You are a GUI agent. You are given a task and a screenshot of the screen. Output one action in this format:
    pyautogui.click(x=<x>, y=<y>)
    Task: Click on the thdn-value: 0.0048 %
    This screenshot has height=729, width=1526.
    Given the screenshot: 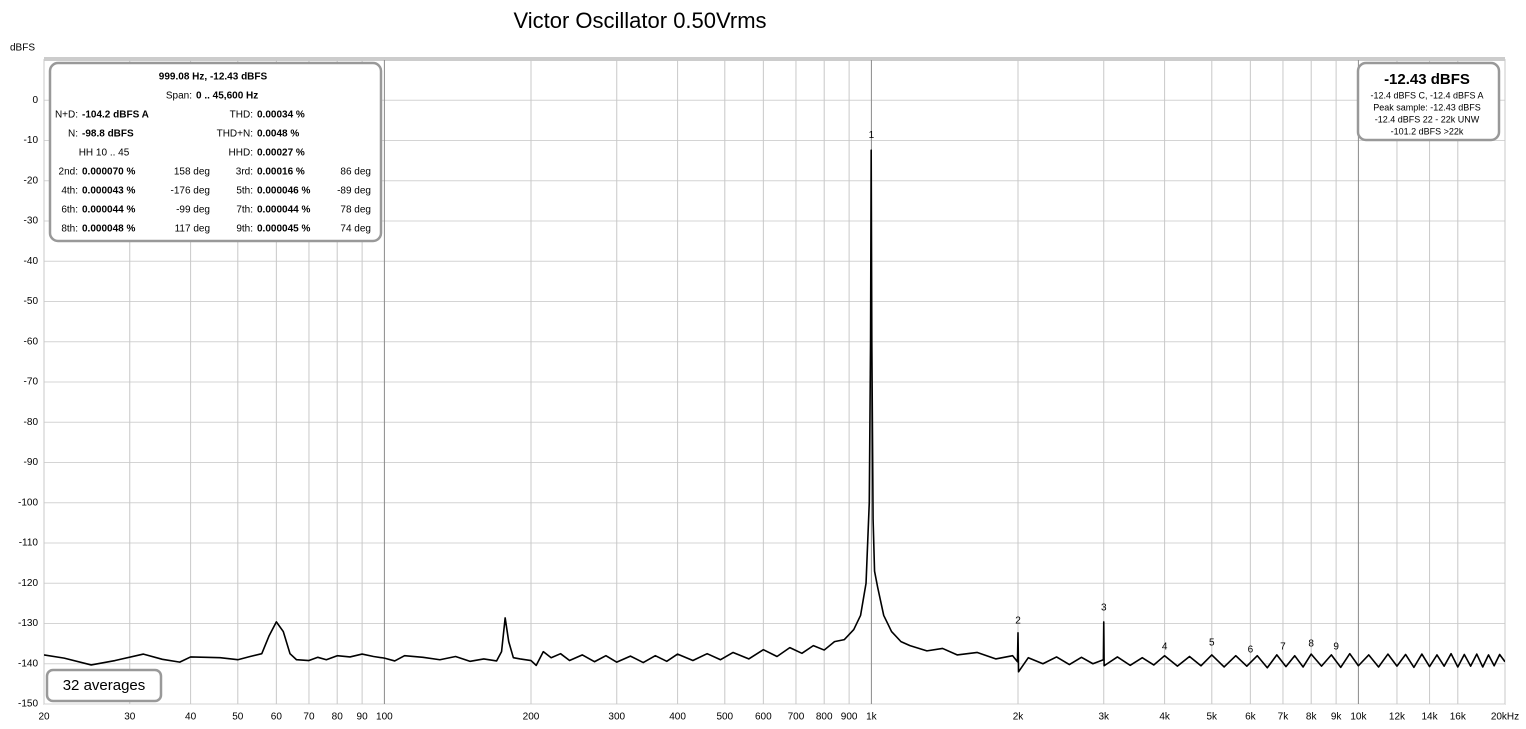 What is the action you would take?
    pyautogui.click(x=278, y=134)
    